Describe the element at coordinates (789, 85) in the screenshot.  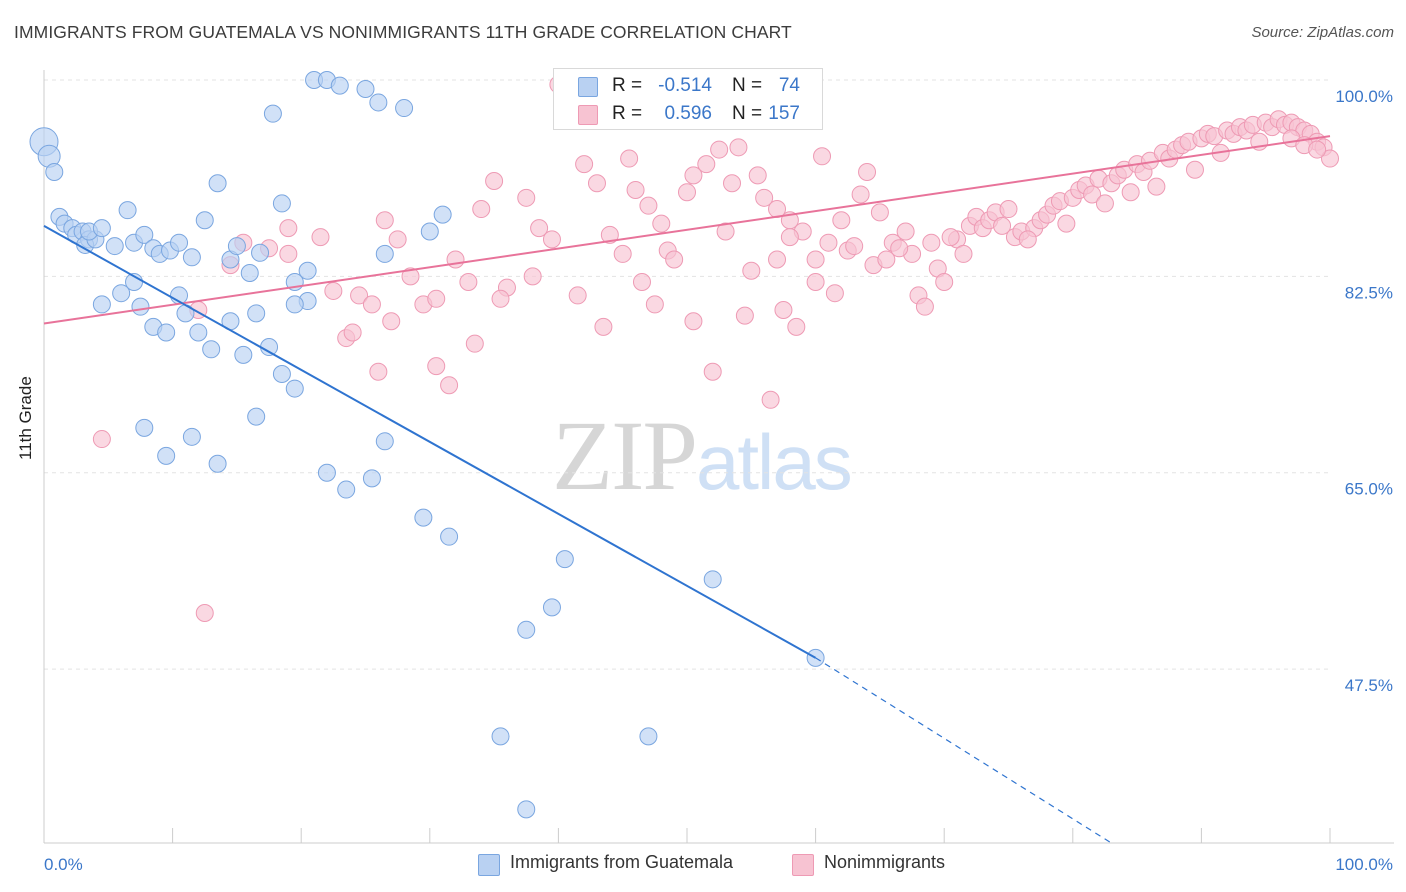
I see `n-value: 74` at that location.